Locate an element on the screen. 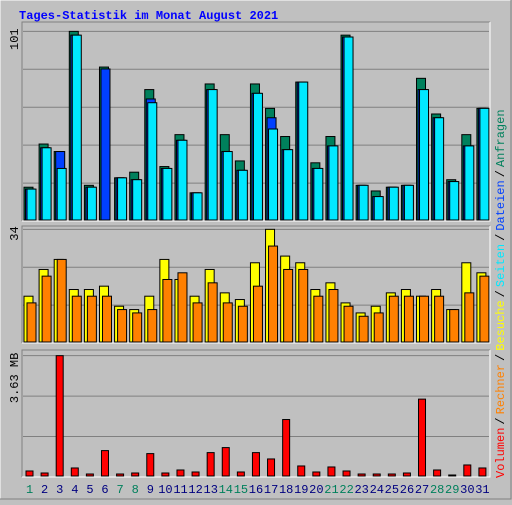 This screenshot has height=505, width=512. x-tick-label: 27 is located at coordinates (422, 490).